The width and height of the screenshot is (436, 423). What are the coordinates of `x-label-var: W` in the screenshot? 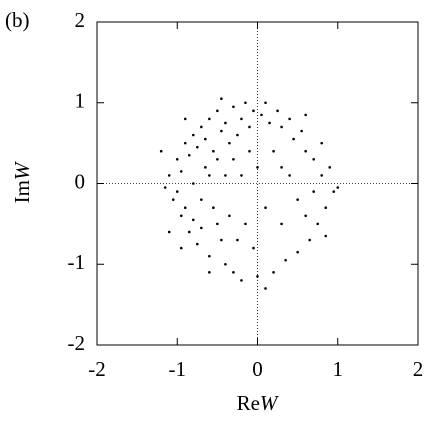 It's located at (270, 403).